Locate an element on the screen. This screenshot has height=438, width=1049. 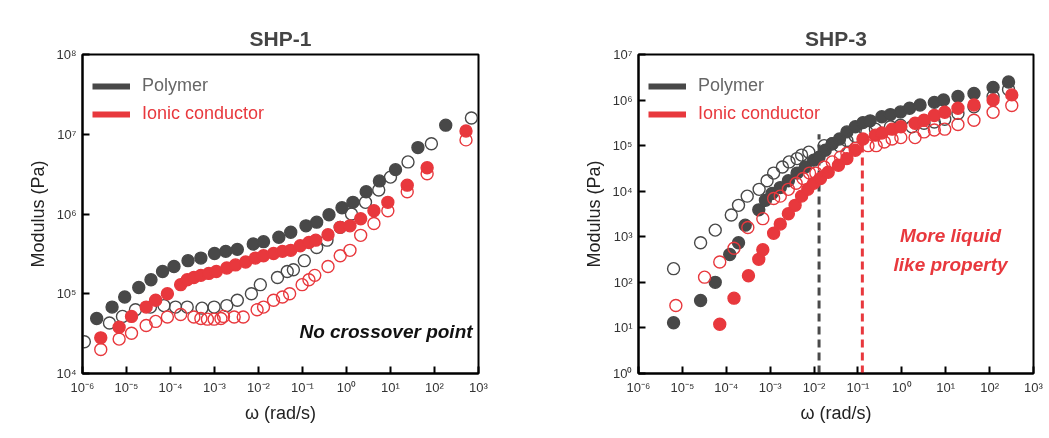
y-tick-label: 10² is located at coordinates (623, 282).